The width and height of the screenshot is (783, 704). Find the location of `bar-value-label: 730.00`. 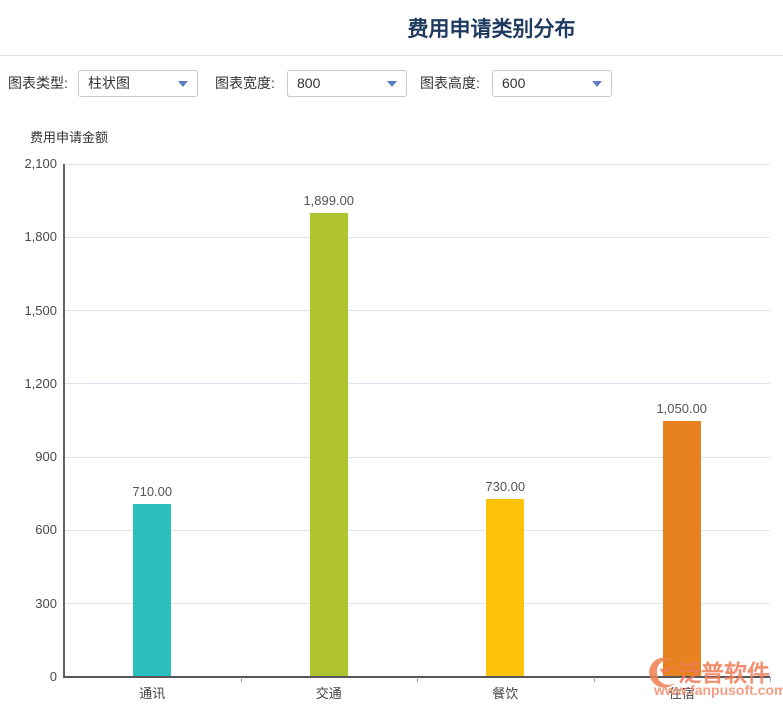

bar-value-label: 730.00 is located at coordinates (505, 486).